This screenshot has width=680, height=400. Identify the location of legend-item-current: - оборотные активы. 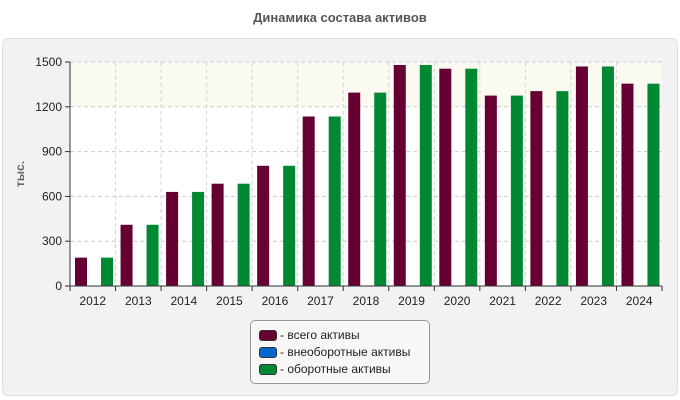
(325, 369).